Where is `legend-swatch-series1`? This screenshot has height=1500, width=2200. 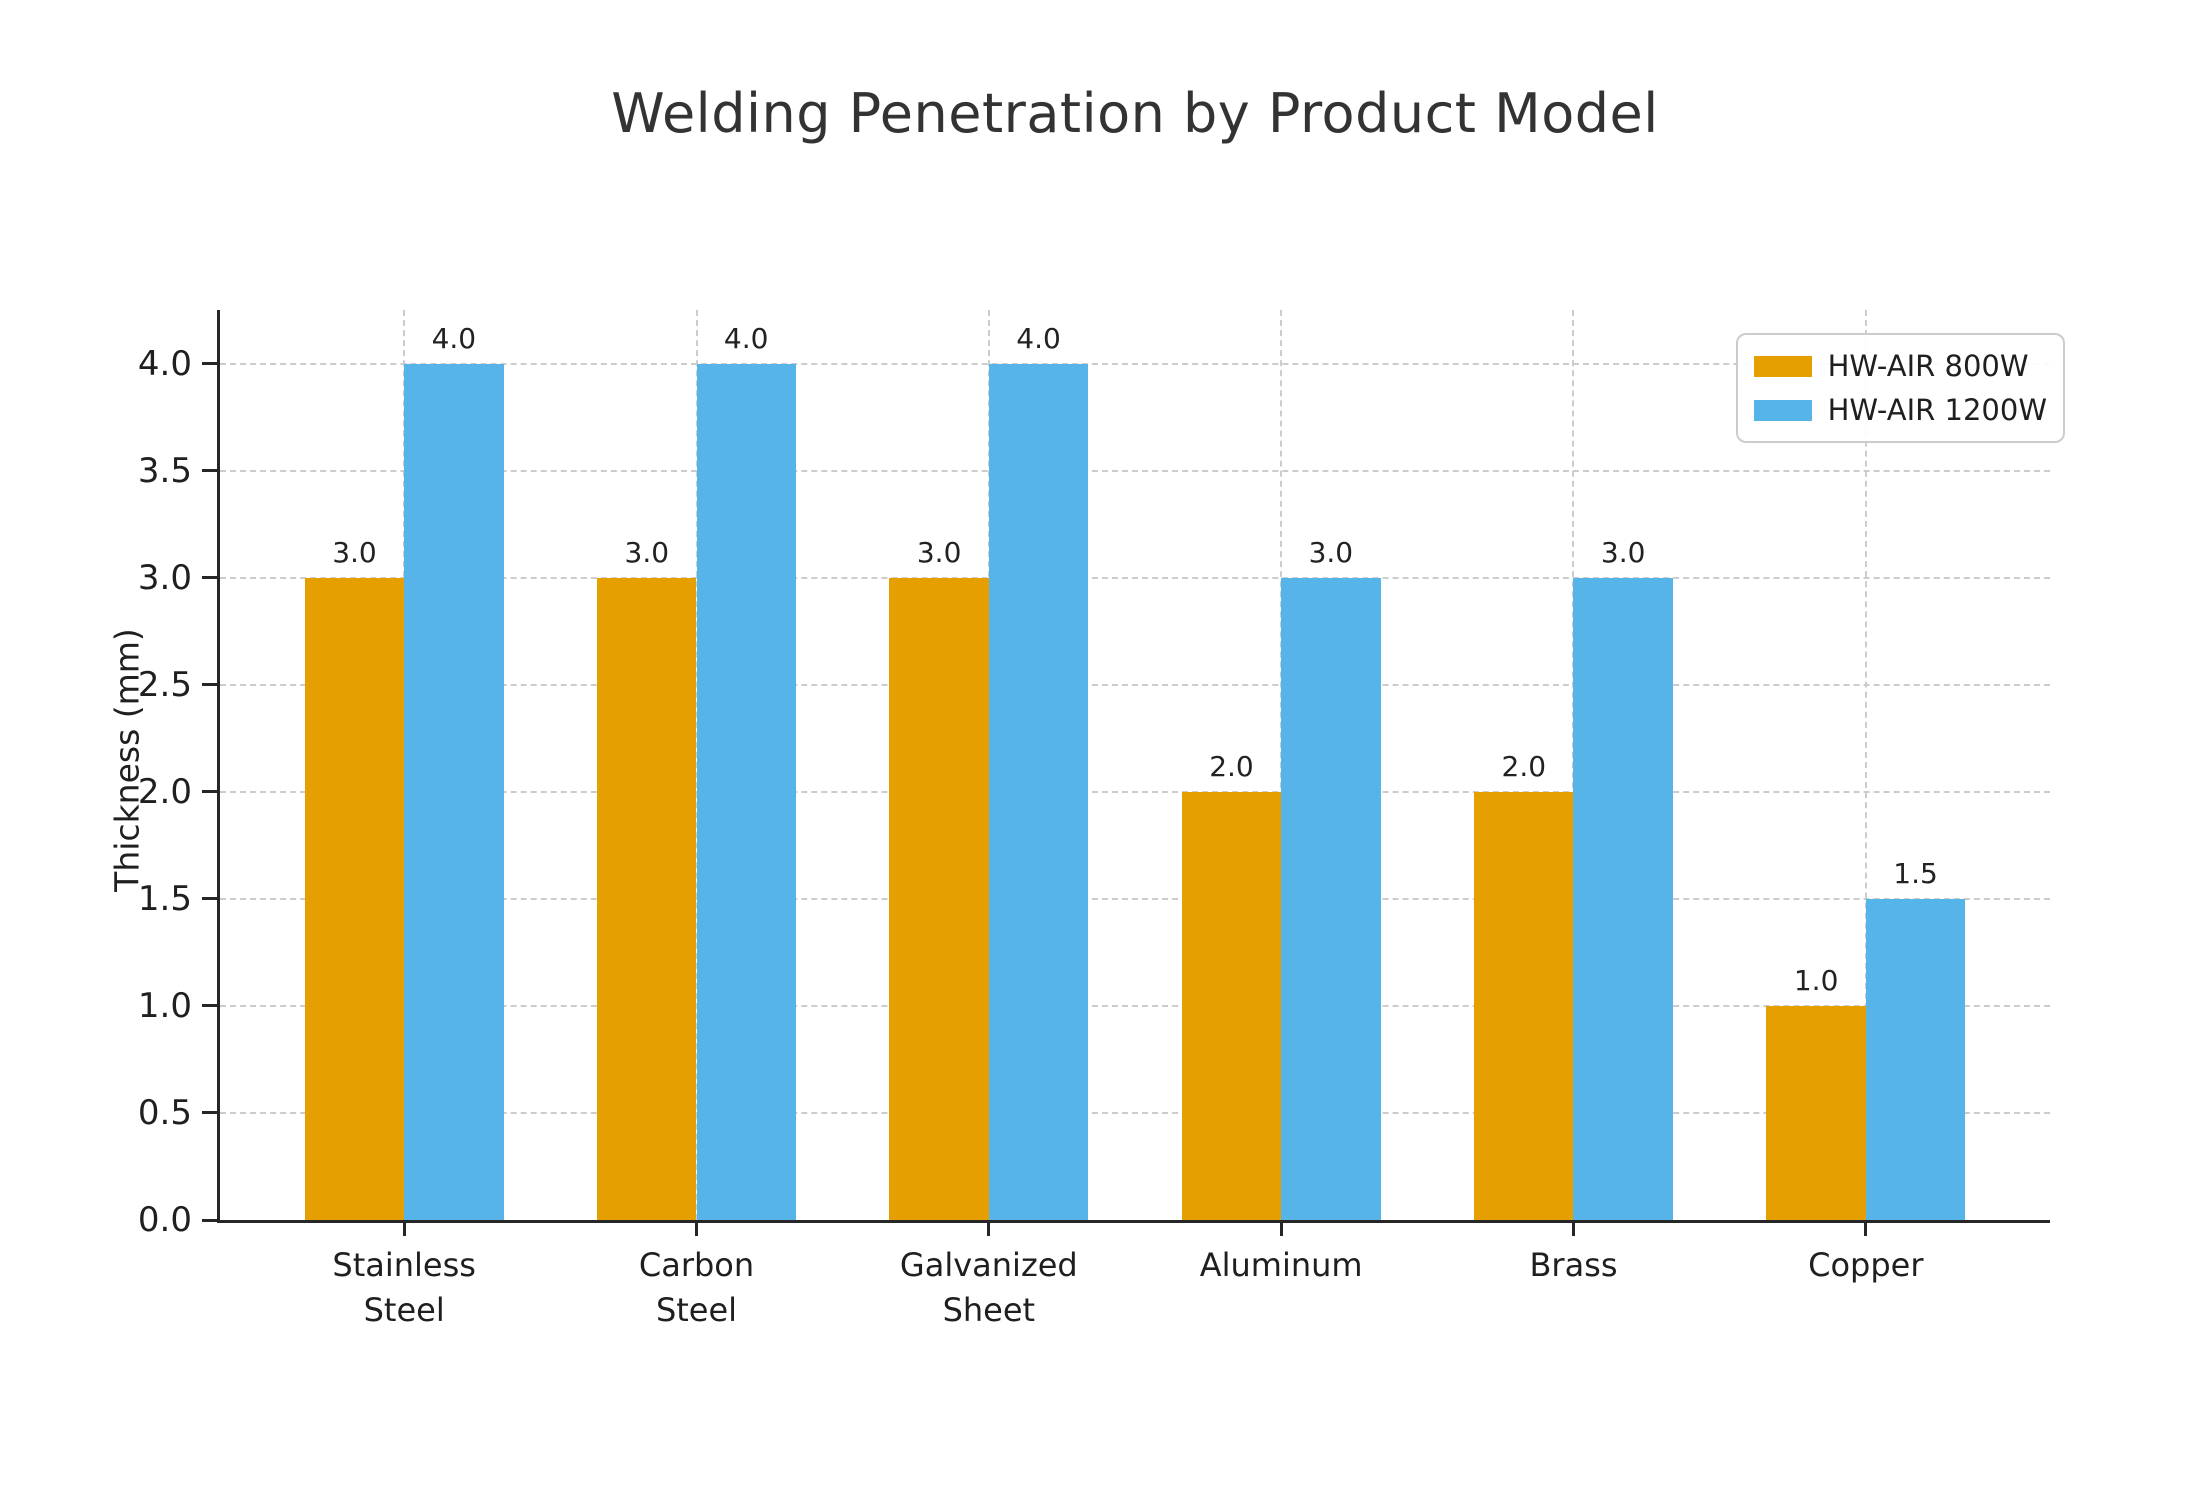 legend-swatch-series1 is located at coordinates (1782, 366).